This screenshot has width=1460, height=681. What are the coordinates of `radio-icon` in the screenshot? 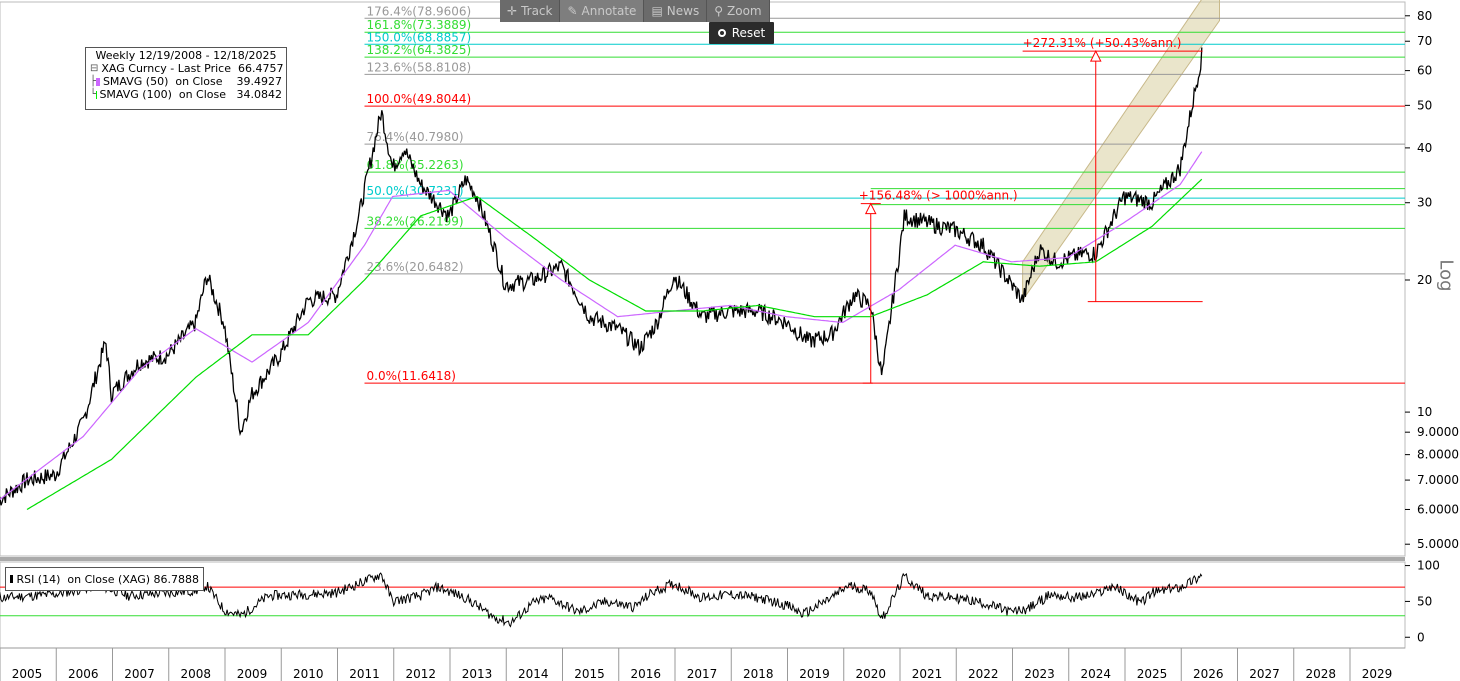 It's located at (721, 33).